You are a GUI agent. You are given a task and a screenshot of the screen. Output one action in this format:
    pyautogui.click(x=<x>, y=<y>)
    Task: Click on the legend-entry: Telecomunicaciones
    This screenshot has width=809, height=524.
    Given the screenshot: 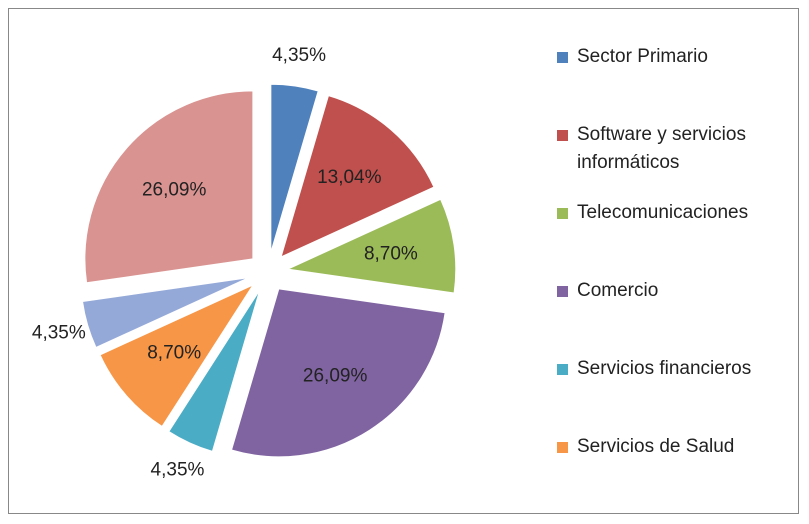 What is the action you would take?
    pyautogui.click(x=677, y=213)
    